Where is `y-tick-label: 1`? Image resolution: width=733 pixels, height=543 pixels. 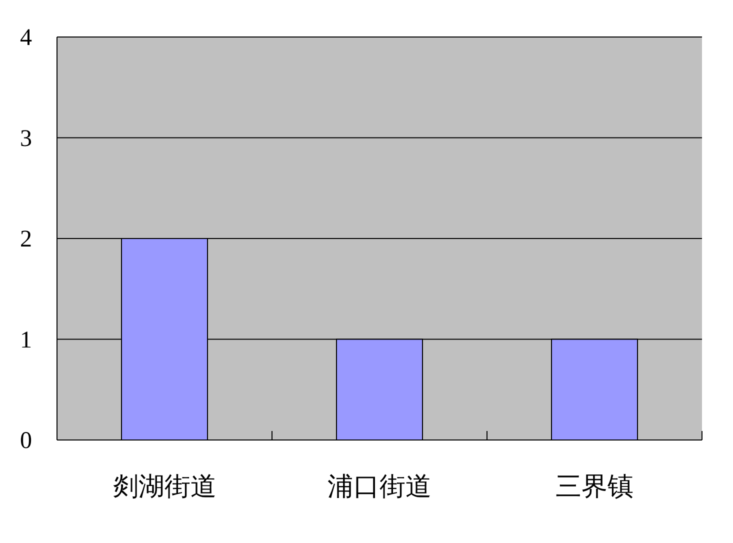 y-tick-label: 1 is located at coordinates (26, 340).